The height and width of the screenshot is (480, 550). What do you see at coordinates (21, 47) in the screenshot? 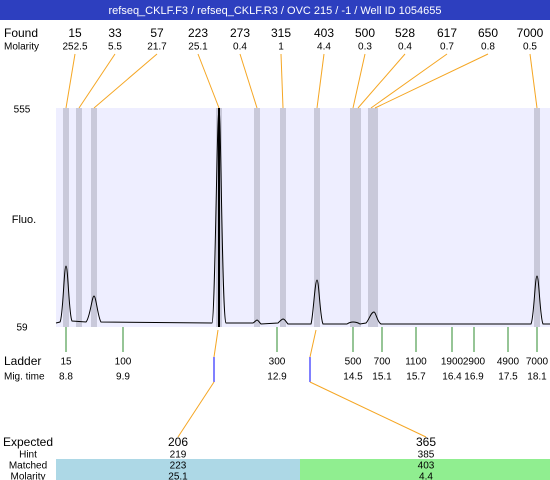
I see `molarity-label: Molarity` at bounding box center [21, 47].